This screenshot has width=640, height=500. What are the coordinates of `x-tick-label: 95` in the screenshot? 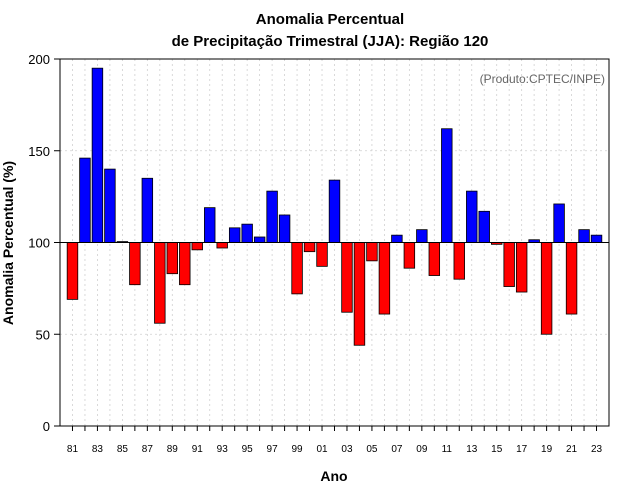 It's located at (248, 449).